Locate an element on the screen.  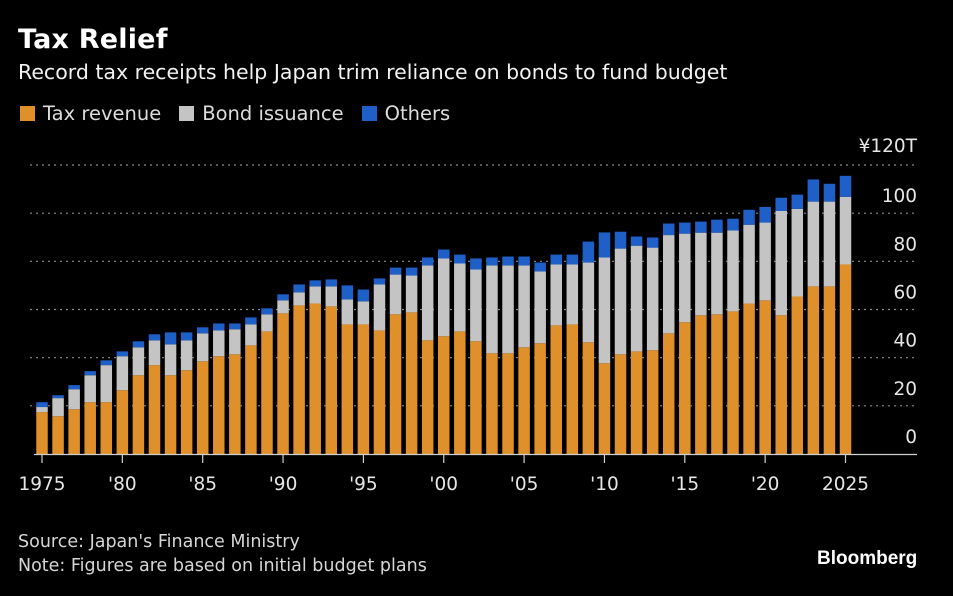
bar-tax-revenue-1977 is located at coordinates (74, 431).